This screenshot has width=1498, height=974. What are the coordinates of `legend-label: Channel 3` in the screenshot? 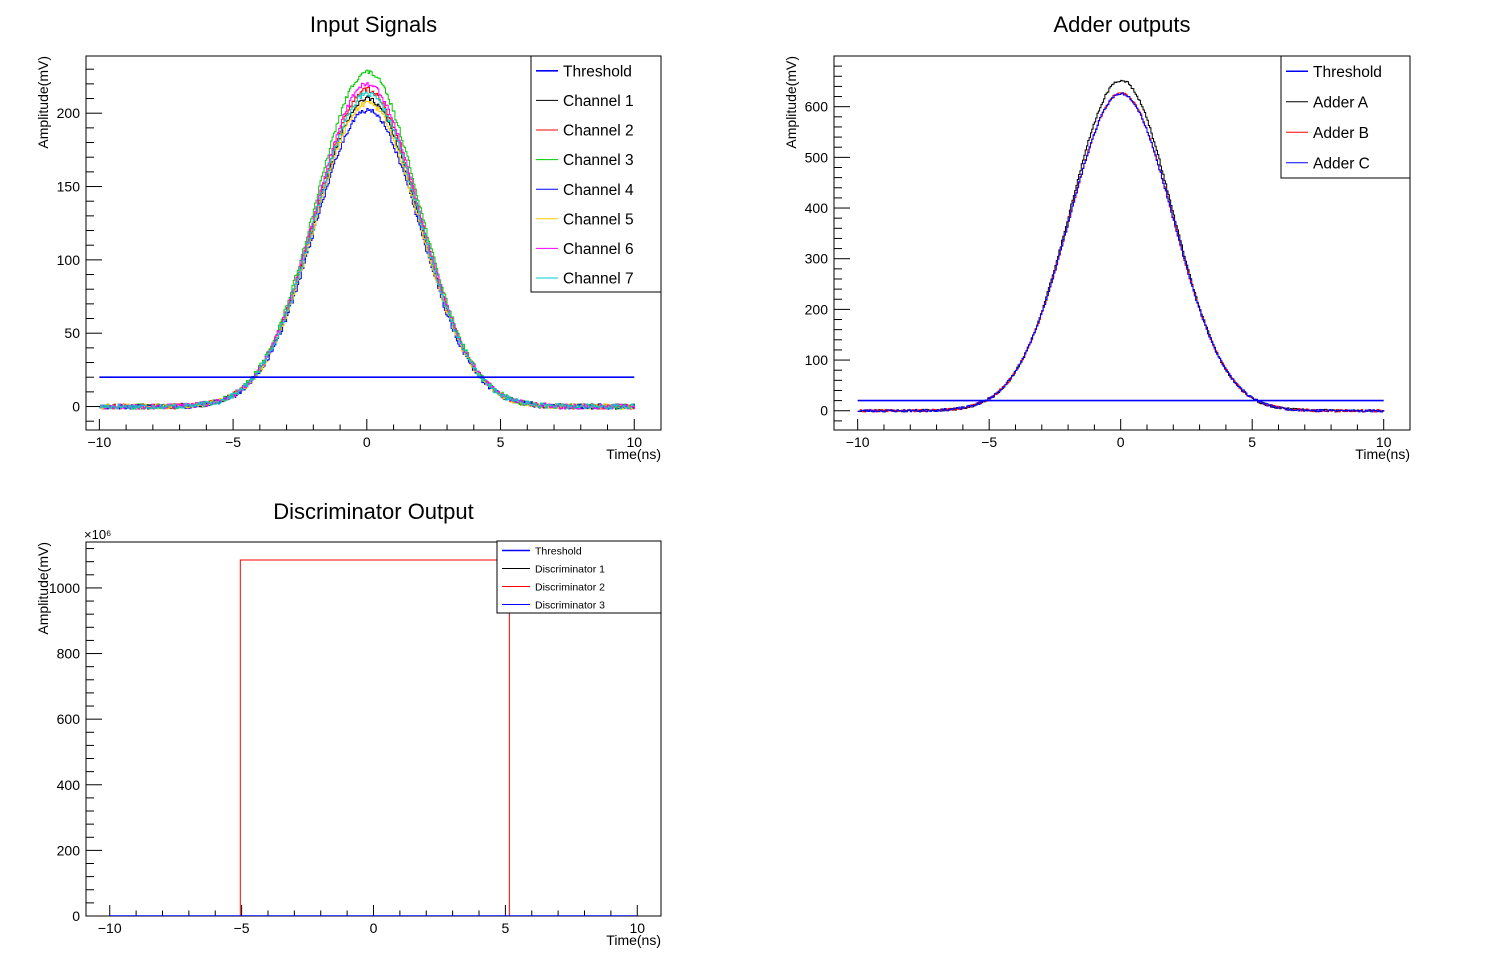 It's located at (598, 160).